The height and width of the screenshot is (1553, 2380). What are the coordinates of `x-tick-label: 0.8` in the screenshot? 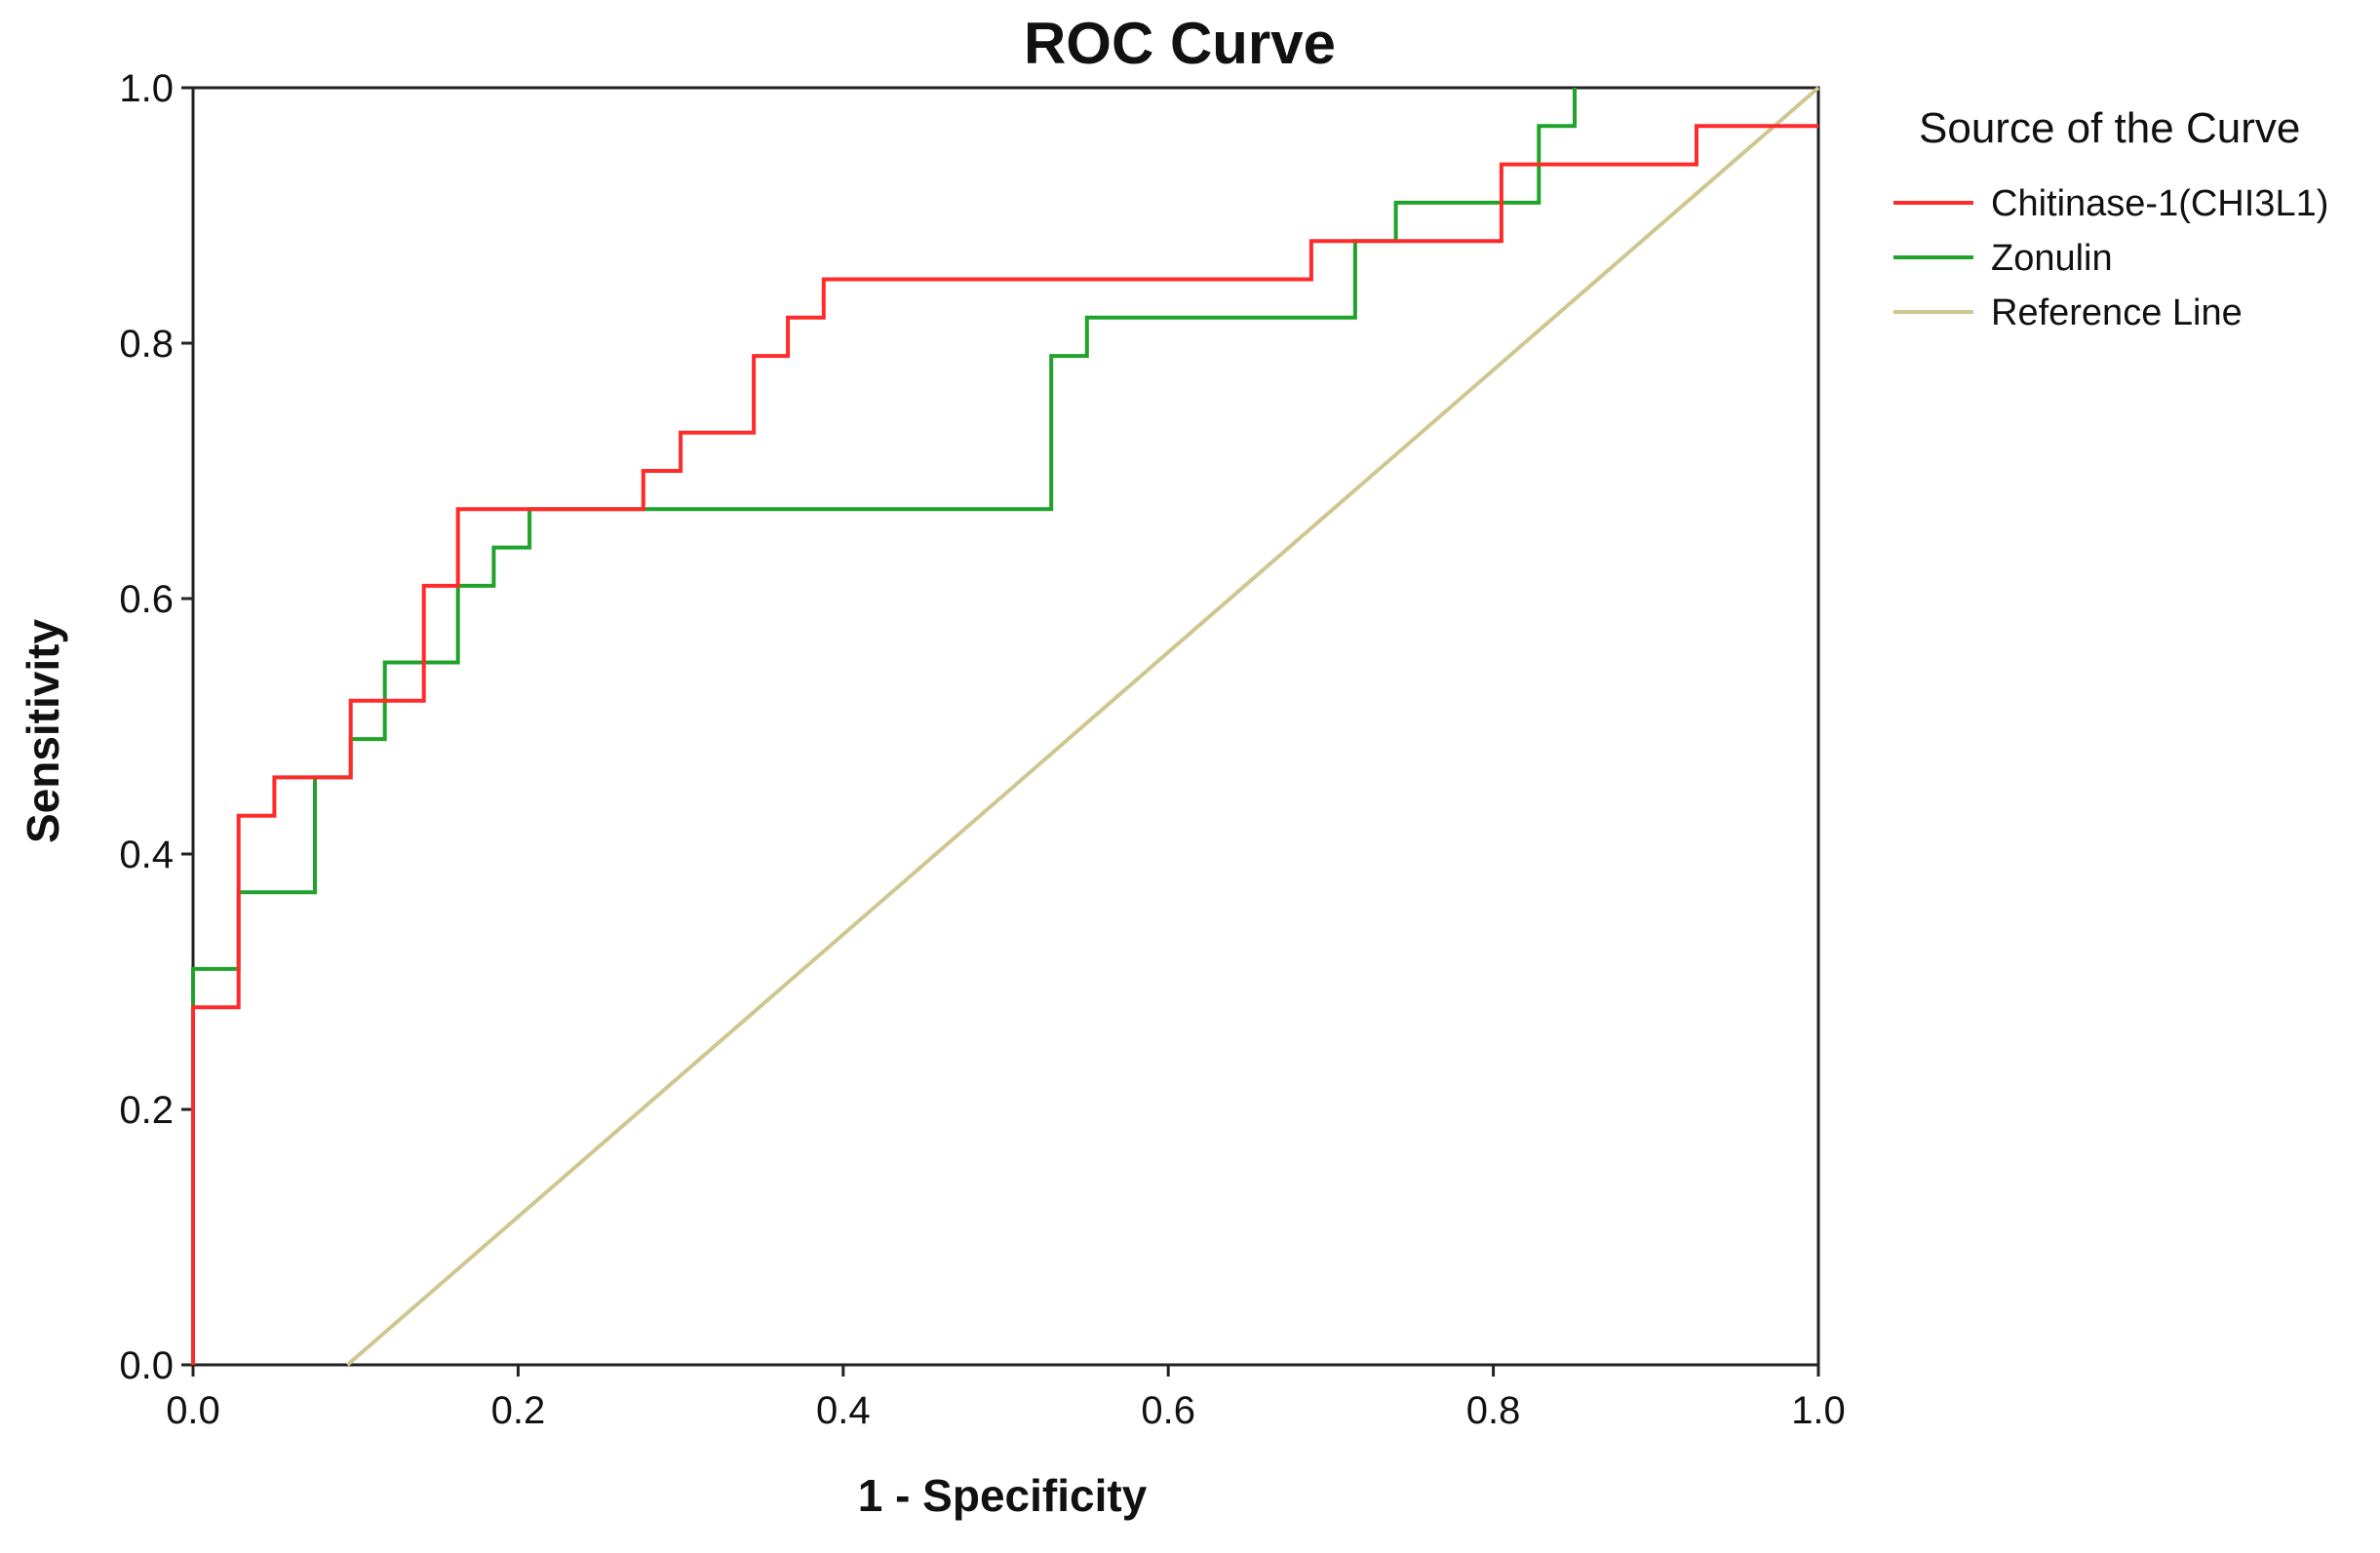 It's located at (1493, 1410).